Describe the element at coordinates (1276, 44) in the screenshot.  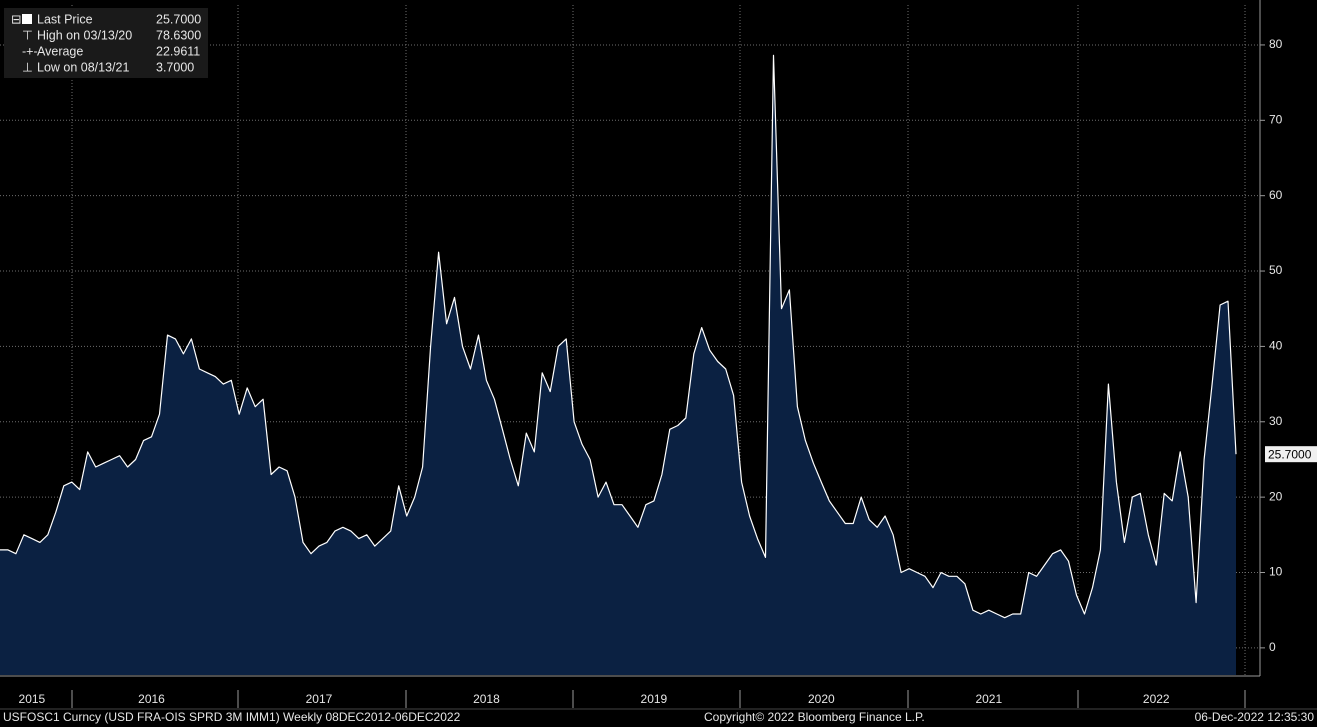
I see `y-tick-label: 80` at that location.